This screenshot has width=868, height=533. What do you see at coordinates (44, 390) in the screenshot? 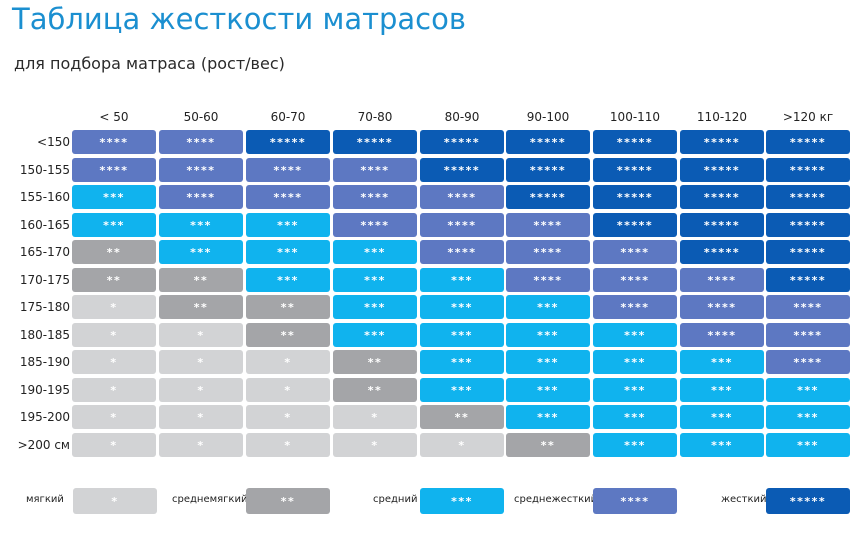
I see `row-header: 190-195` at bounding box center [44, 390].